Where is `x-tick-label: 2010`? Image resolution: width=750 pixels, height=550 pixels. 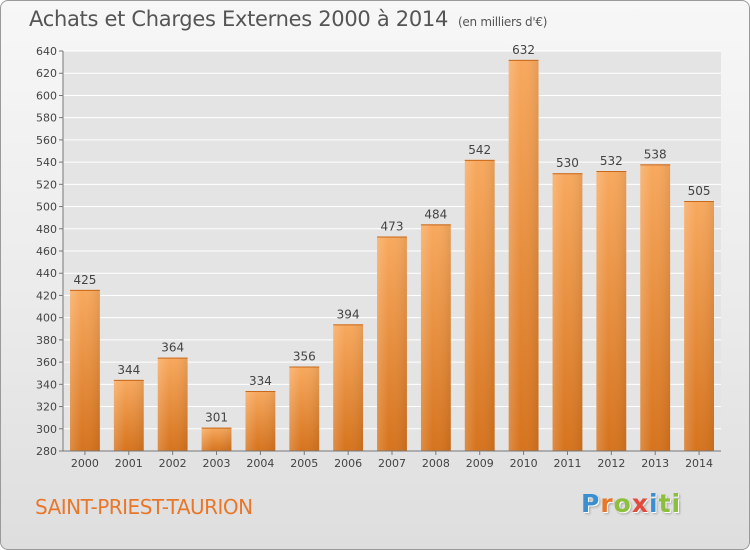
x-tick-label: 2010 is located at coordinates (524, 463).